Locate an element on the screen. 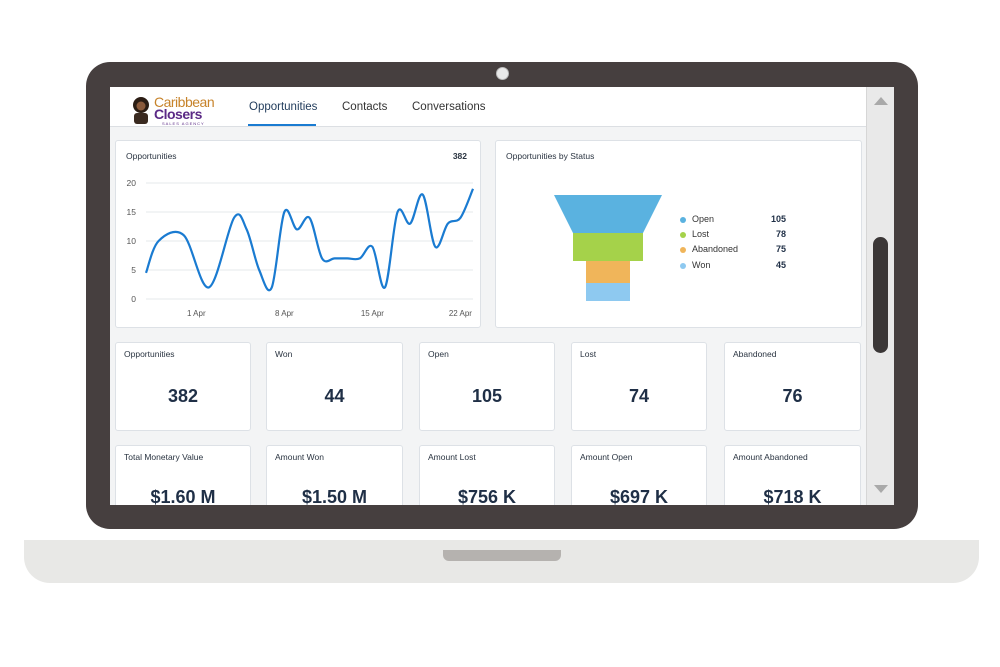 Image resolution: width=1000 pixels, height=667 pixels. logo-line1: Caribbean is located at coordinates (184, 102).